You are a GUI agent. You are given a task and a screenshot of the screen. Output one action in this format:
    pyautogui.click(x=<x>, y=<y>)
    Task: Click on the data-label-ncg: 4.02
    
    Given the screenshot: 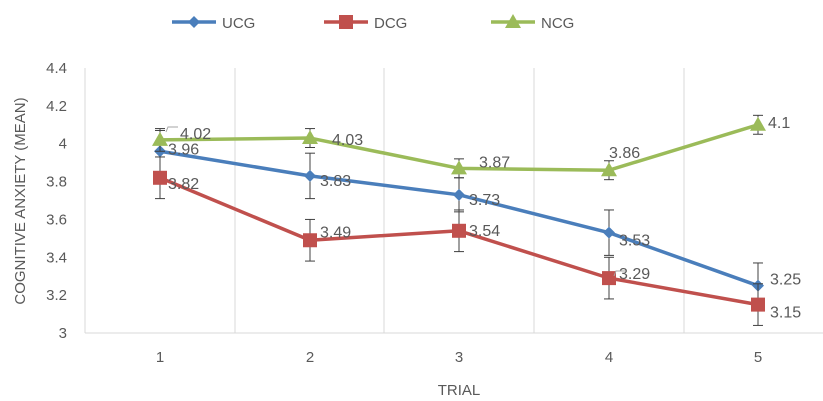 What is the action you would take?
    pyautogui.click(x=195, y=134)
    